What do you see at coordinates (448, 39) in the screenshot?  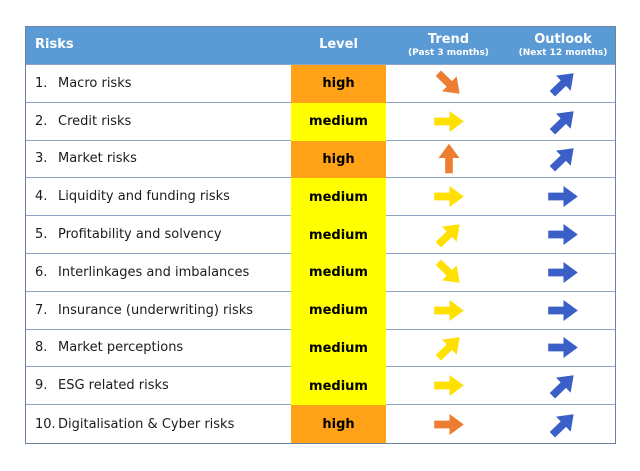 I see `column-header-trend-title: Trend` at bounding box center [448, 39].